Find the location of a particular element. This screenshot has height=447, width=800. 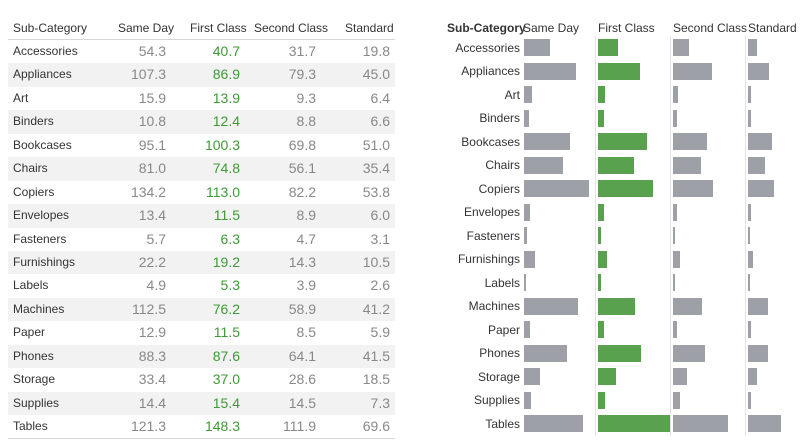

value-second-class: 8.8 is located at coordinates (306, 121).